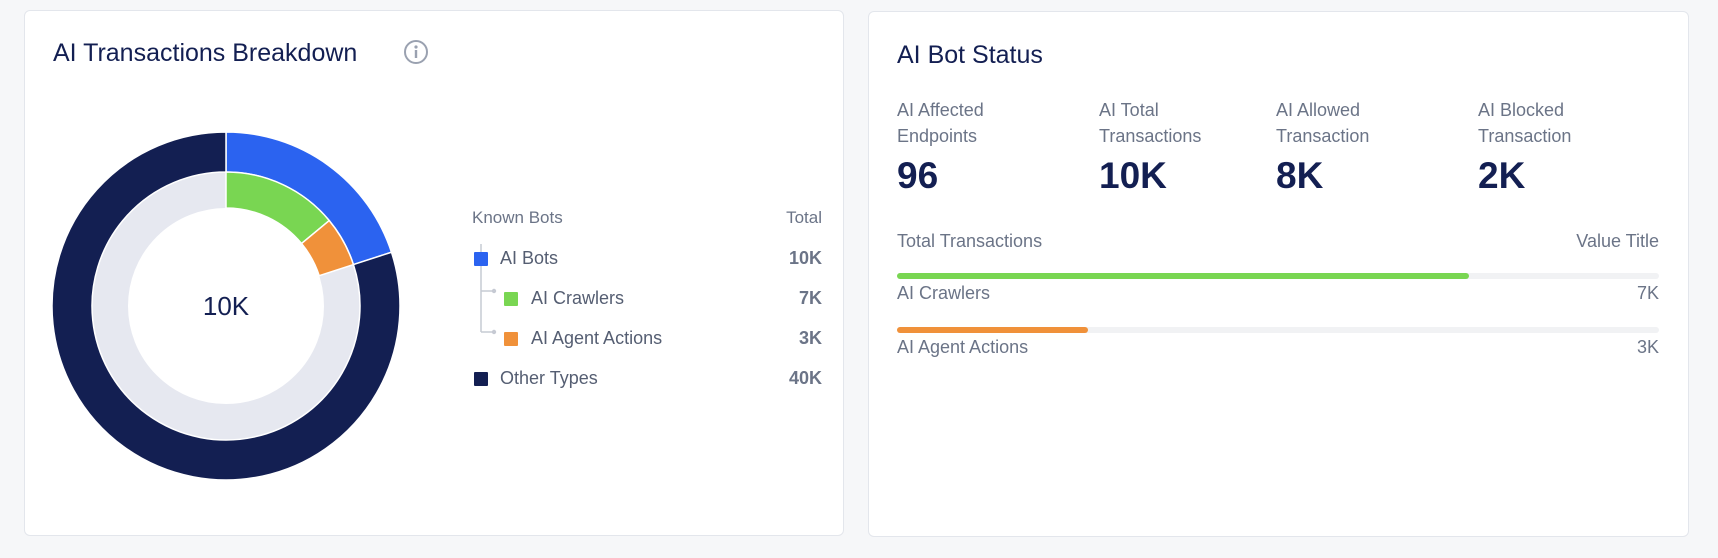 This screenshot has height=558, width=1718. I want to click on metric-value: 2K, so click(1502, 175).